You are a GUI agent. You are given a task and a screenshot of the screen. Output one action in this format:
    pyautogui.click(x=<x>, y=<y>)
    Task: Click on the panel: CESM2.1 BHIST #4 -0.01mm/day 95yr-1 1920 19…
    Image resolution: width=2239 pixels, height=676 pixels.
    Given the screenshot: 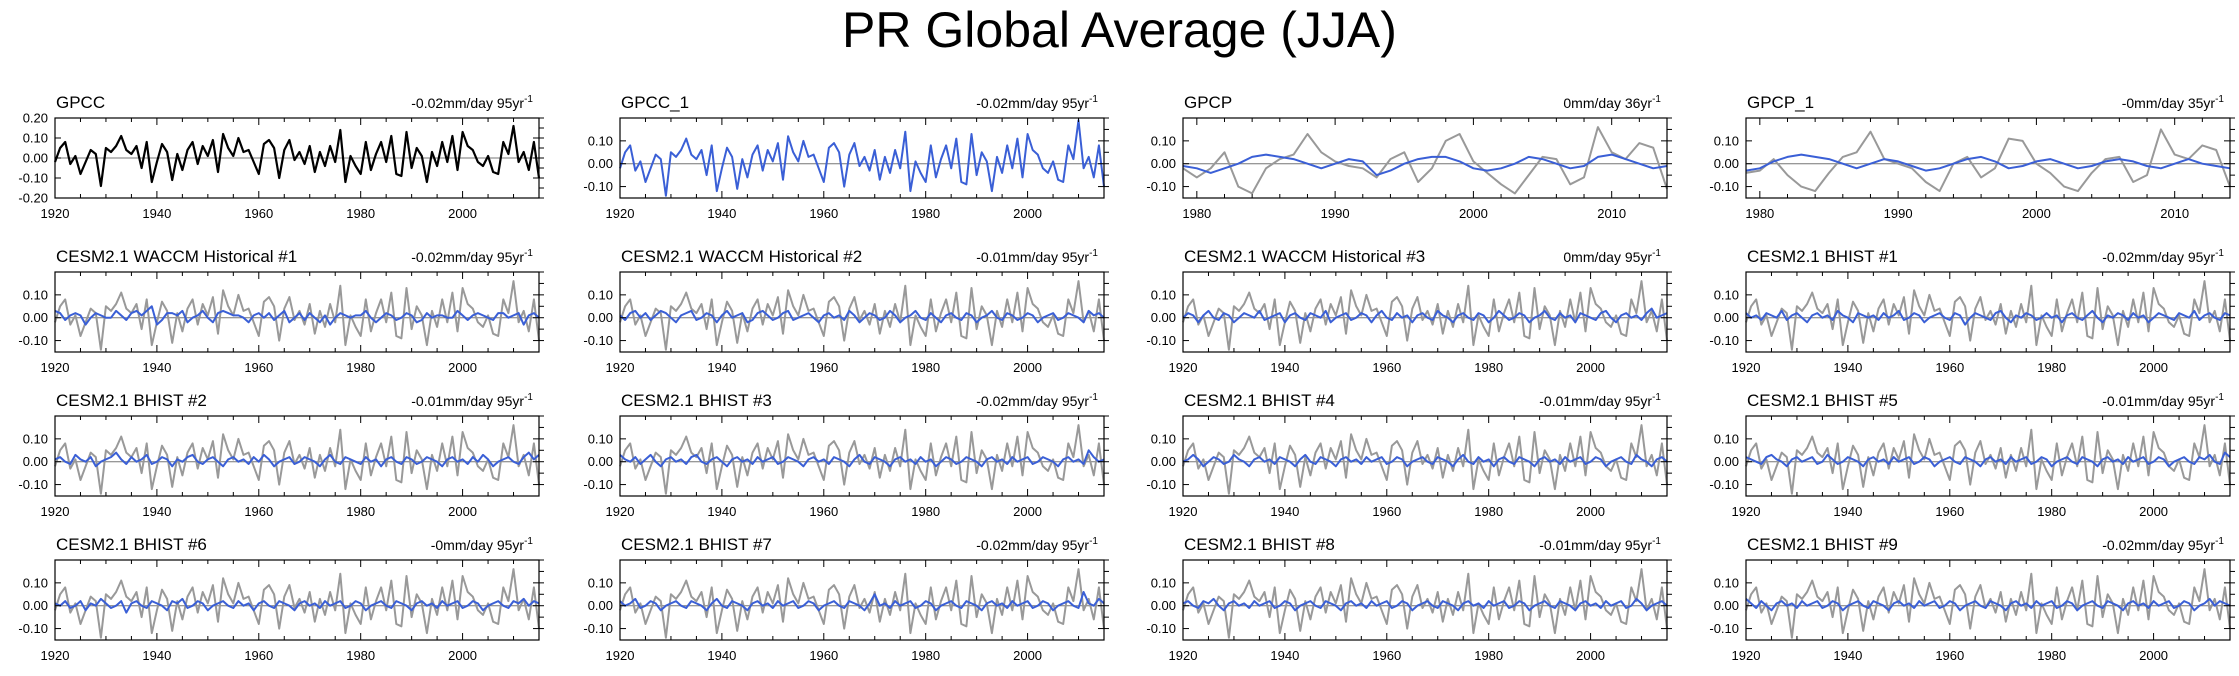 What is the action you would take?
    pyautogui.click(x=1409, y=455)
    